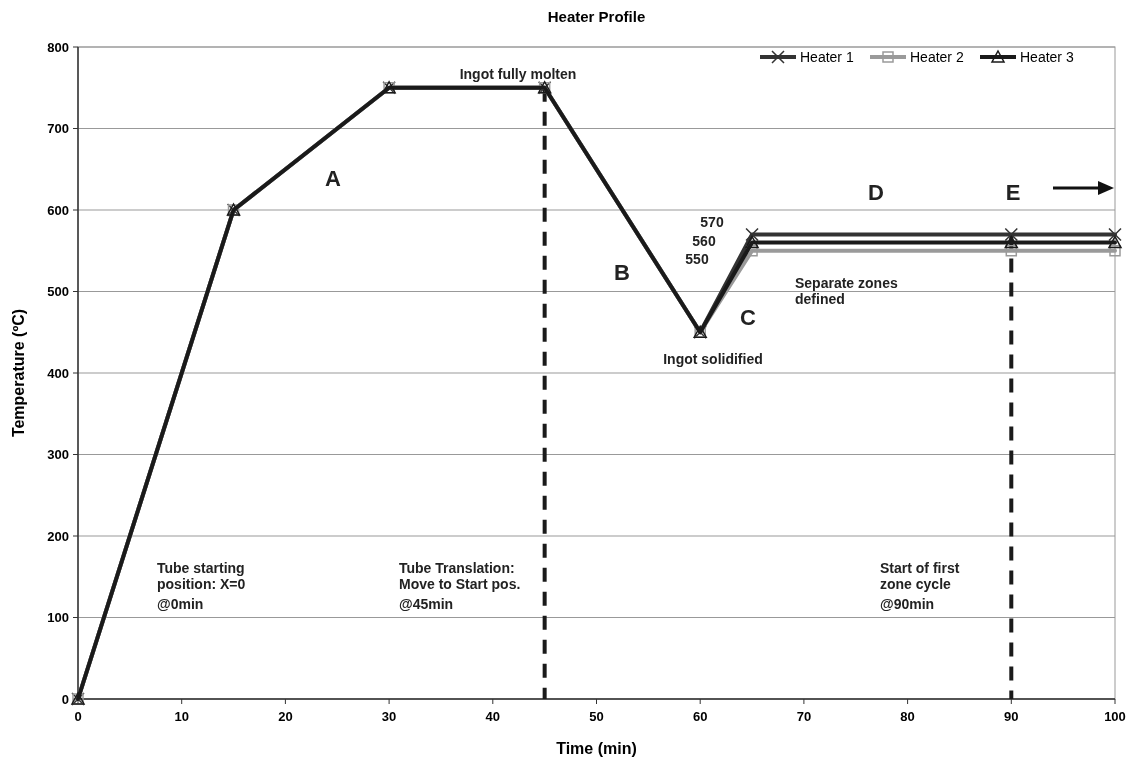 The image size is (1139, 766). What do you see at coordinates (937, 56) in the screenshot?
I see `legend-label: Heater 2` at bounding box center [937, 56].